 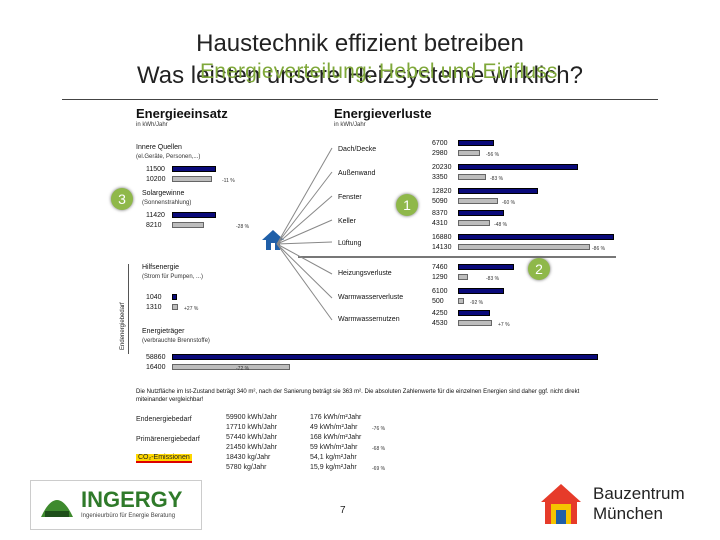 I want to click on side-bracket, so click(x=128, y=309).